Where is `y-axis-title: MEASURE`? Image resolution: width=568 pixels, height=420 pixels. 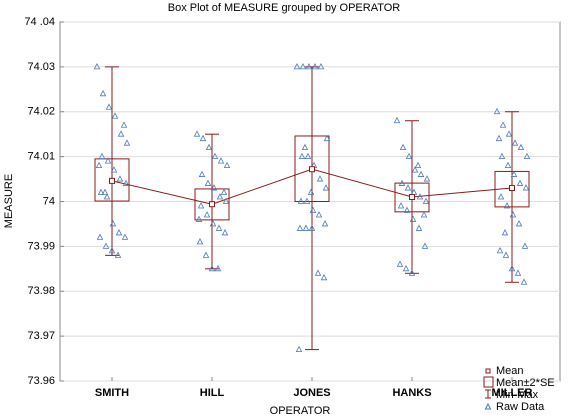 y-axis-title: MEASURE is located at coordinates (9, 201).